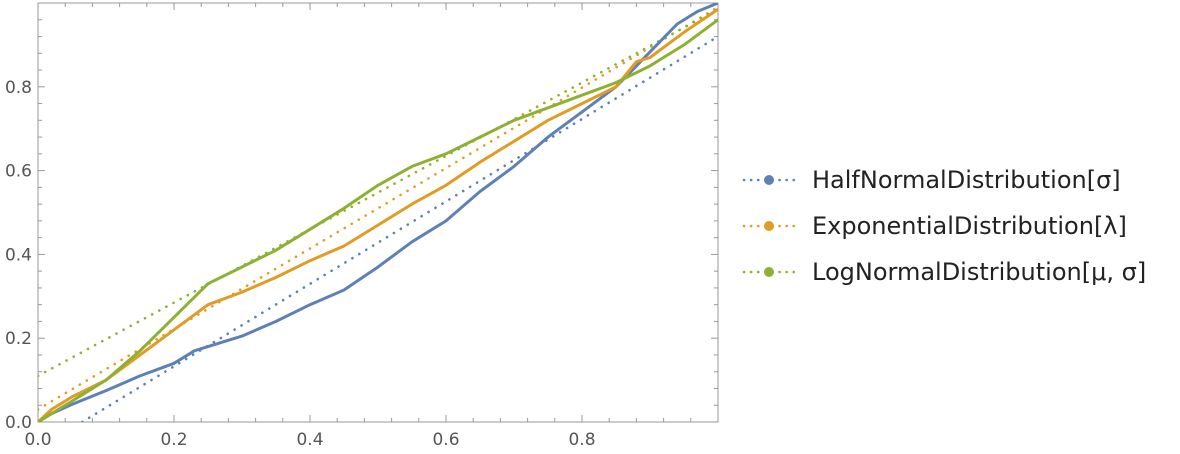 The width and height of the screenshot is (1180, 454). Describe the element at coordinates (979, 272) in the screenshot. I see `legend-label: LogNormalDistribution[μ, σ]` at that location.